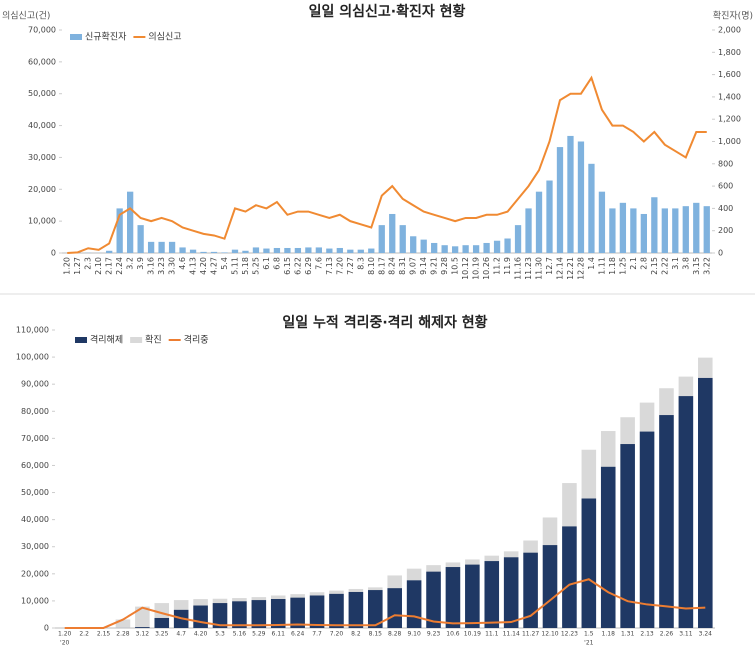 Image resolution: width=755 pixels, height=649 pixels. What do you see at coordinates (591, 263) in the screenshot?
I see `x-tick-label: 1.4` at bounding box center [591, 263].